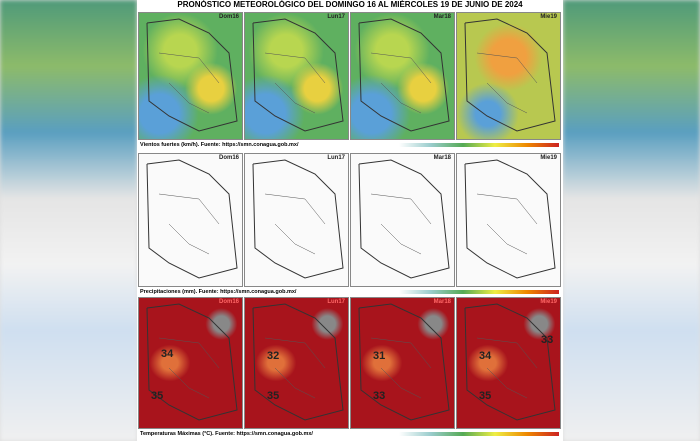 The width and height of the screenshot is (700, 441). What do you see at coordinates (273, 356) in the screenshot?
I see `temperature-label: 32` at bounding box center [273, 356].